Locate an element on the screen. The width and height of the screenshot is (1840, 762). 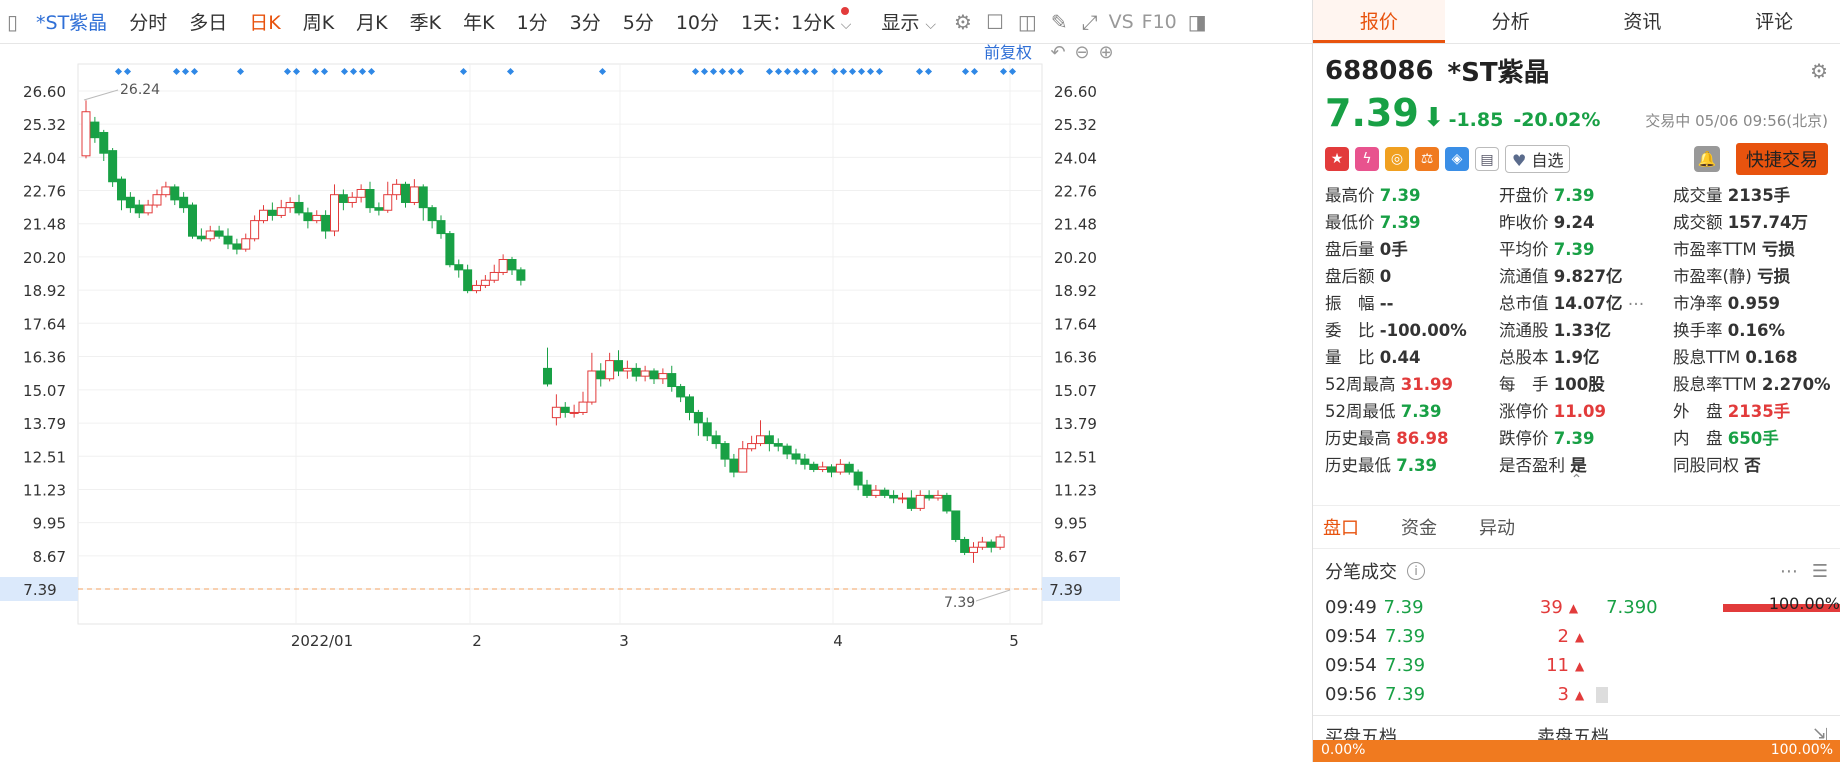
info-icon: i is located at coordinates (1416, 571).